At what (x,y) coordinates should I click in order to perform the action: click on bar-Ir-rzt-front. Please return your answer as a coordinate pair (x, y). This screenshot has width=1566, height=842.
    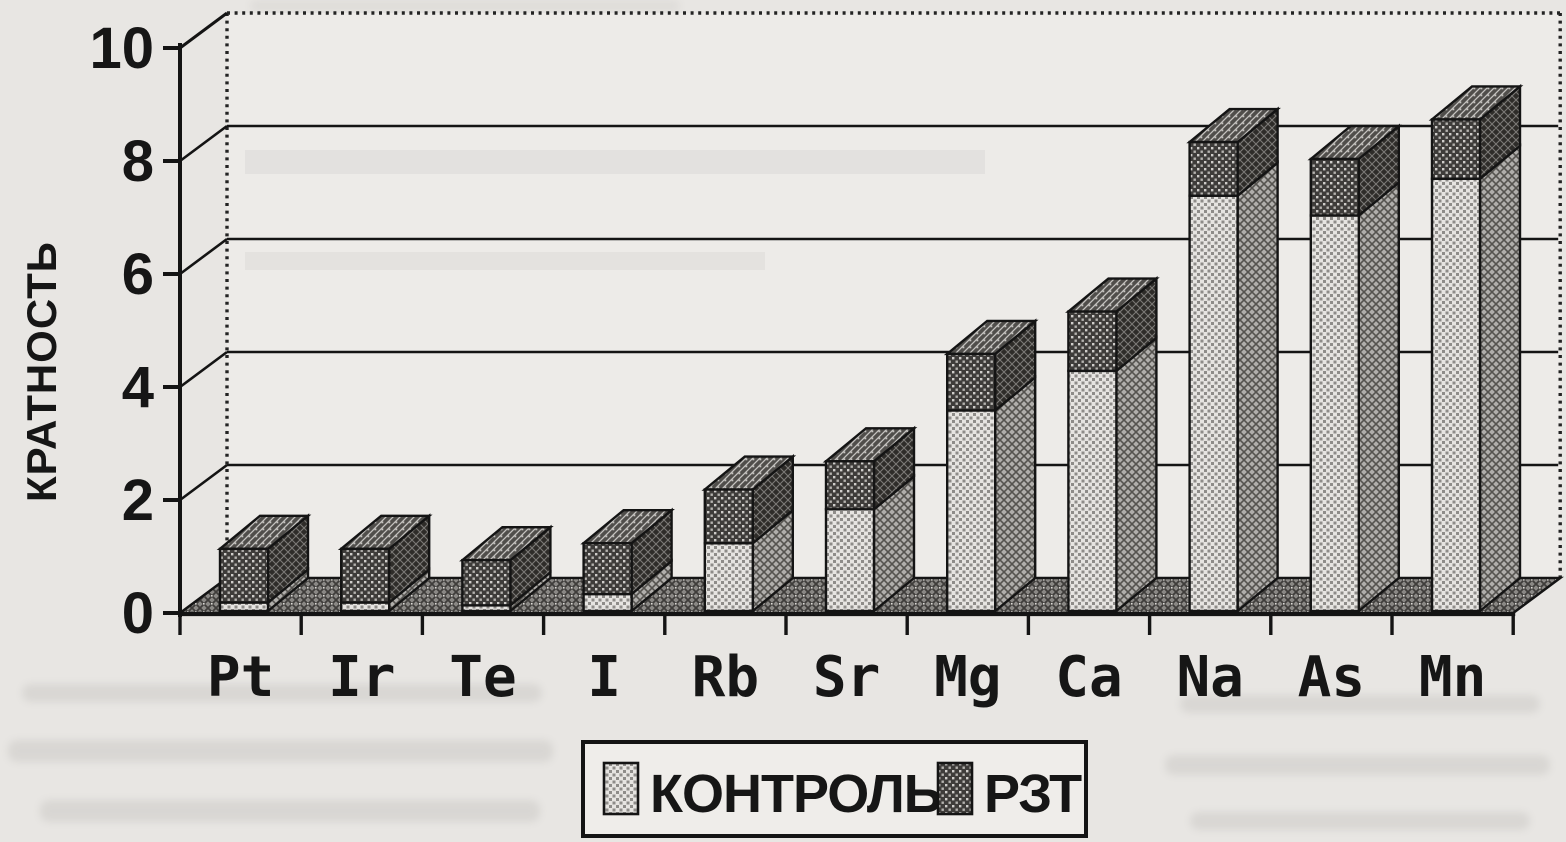
    Looking at the image, I should click on (365, 575).